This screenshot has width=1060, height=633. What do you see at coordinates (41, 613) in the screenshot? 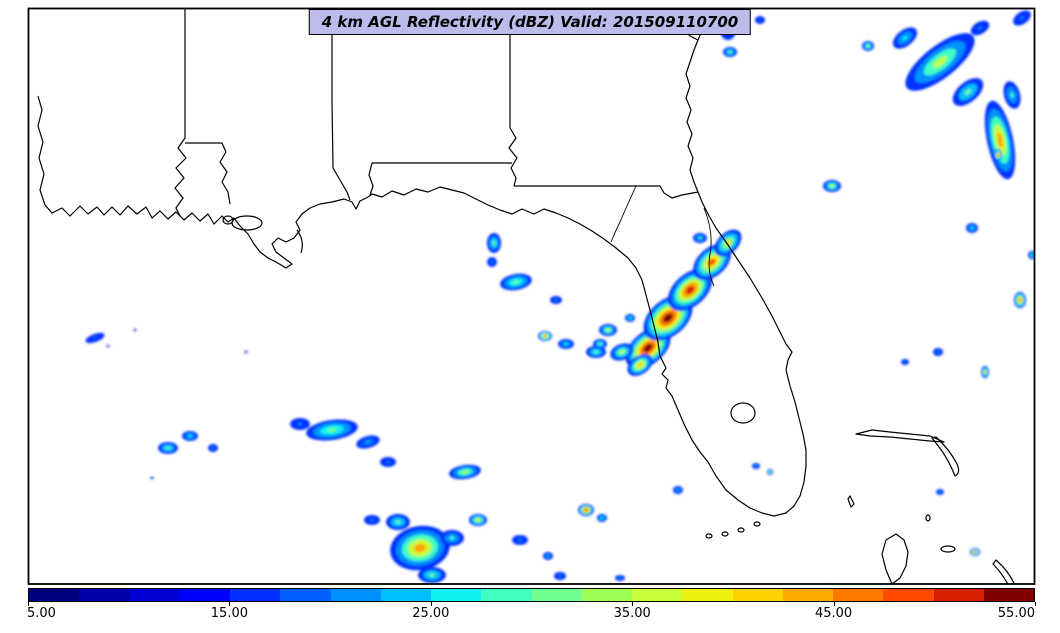
I see `colorbar-tick-label: 5.00` at bounding box center [41, 613].